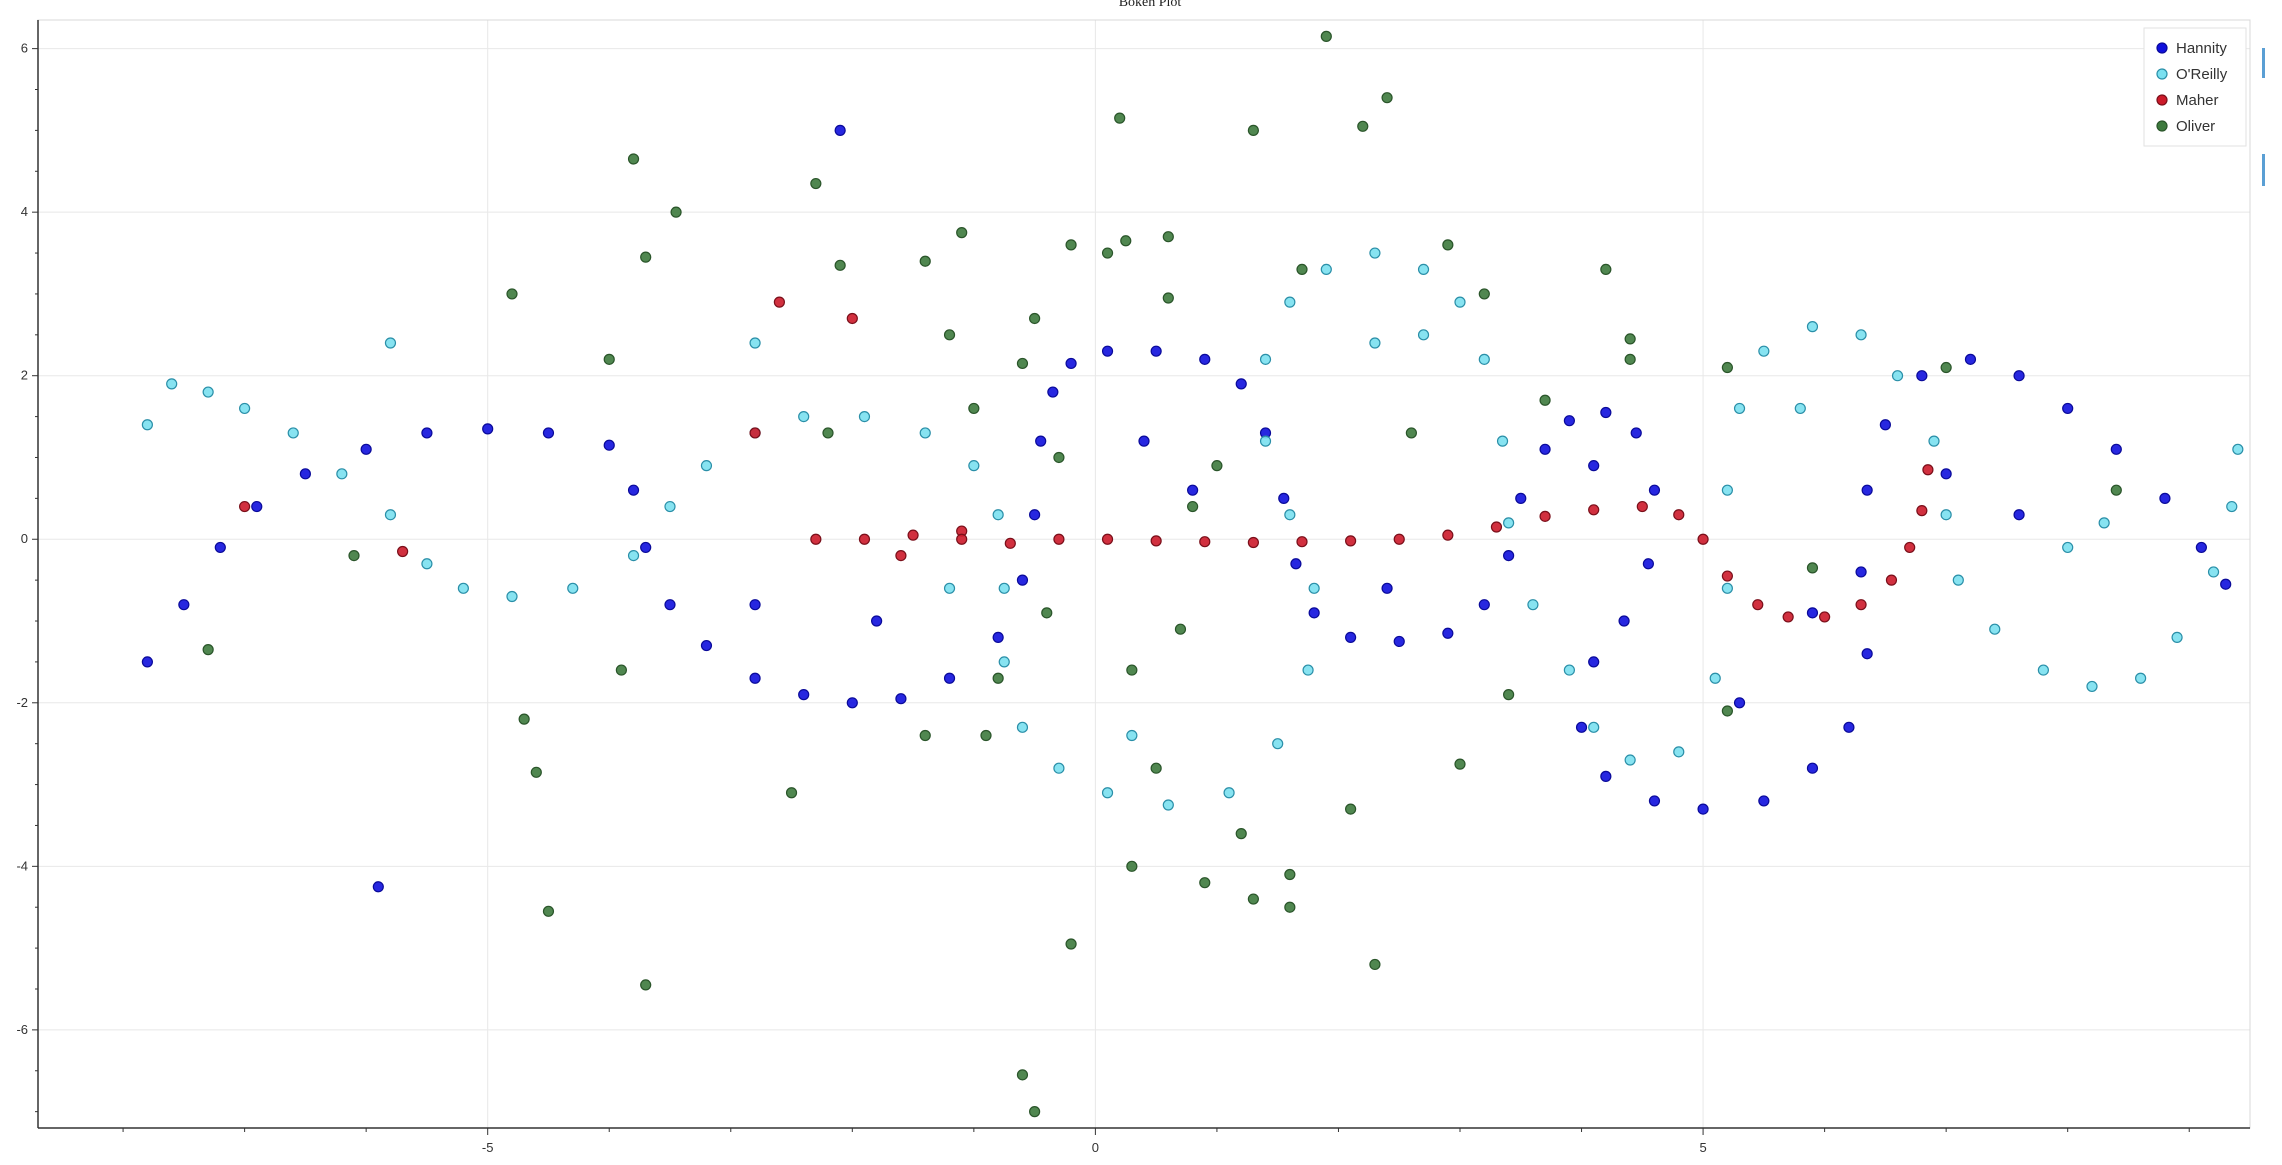  What do you see at coordinates (2263, 170) in the screenshot?
I see `toolbar-scroll-indicator` at bounding box center [2263, 170].